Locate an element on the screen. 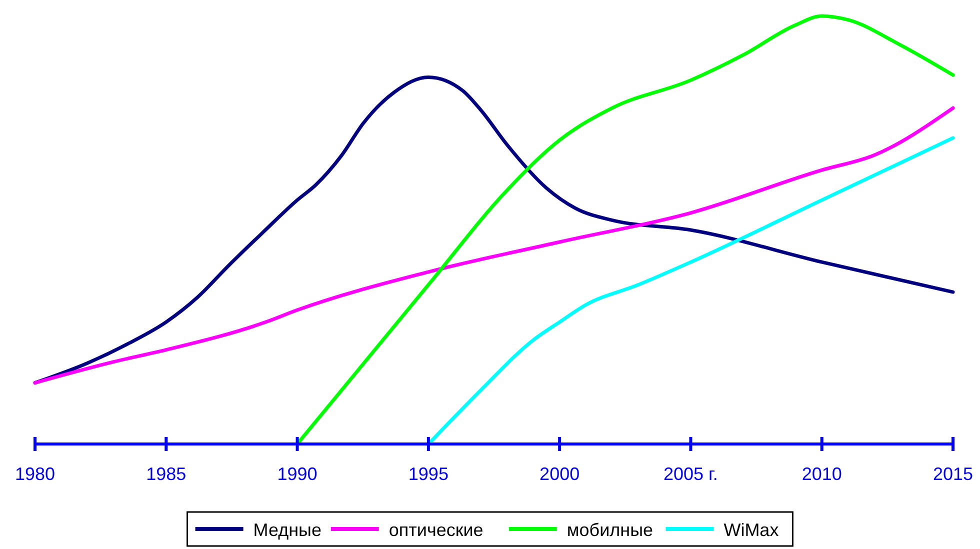 The image size is (980, 549). x-tick-label: 1980 is located at coordinates (35, 474).